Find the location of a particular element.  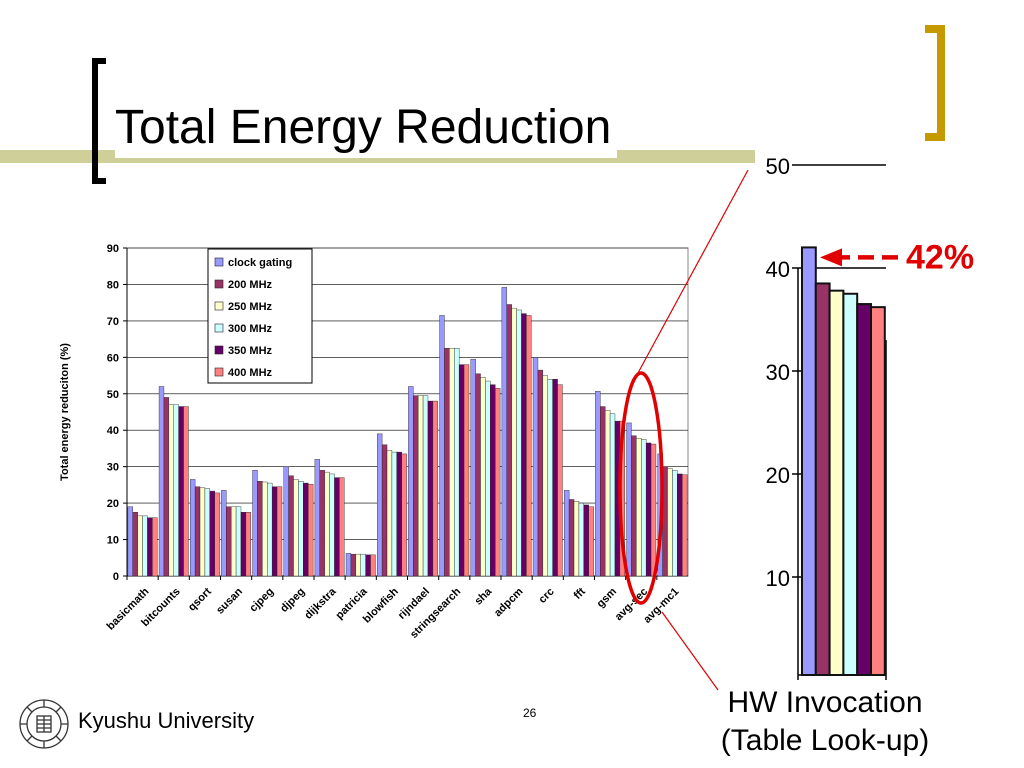

bar-stringsearch-300-MHz is located at coordinates (457, 462).